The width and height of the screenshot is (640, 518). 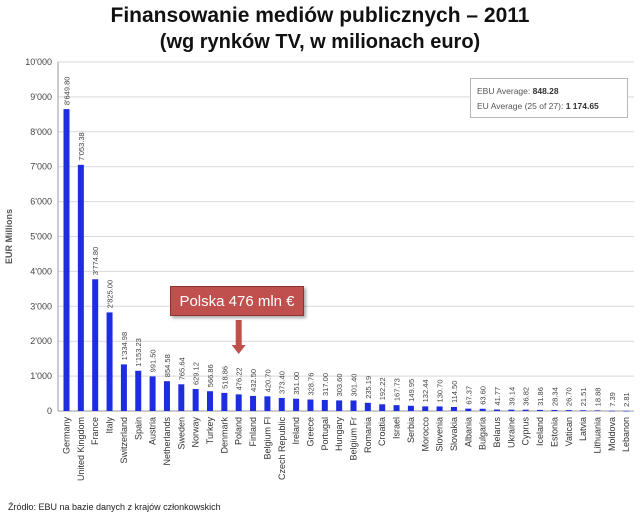 I want to click on bar-value-label: 31.86, so click(x=540, y=396).